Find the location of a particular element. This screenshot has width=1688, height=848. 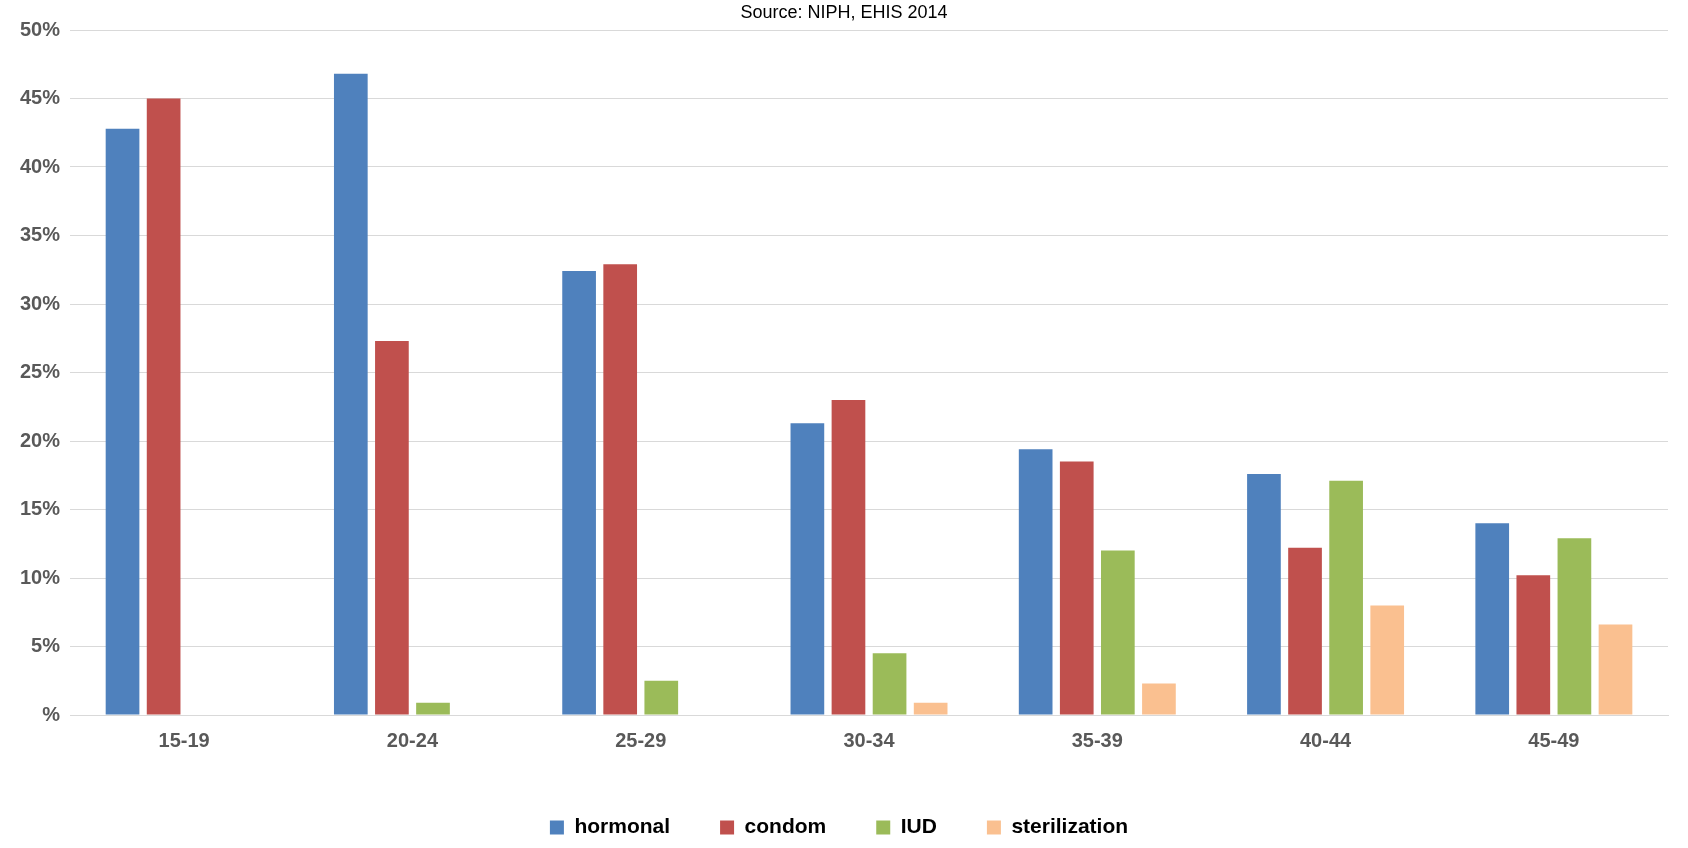

legend-label: sterilization is located at coordinates (1070, 826).